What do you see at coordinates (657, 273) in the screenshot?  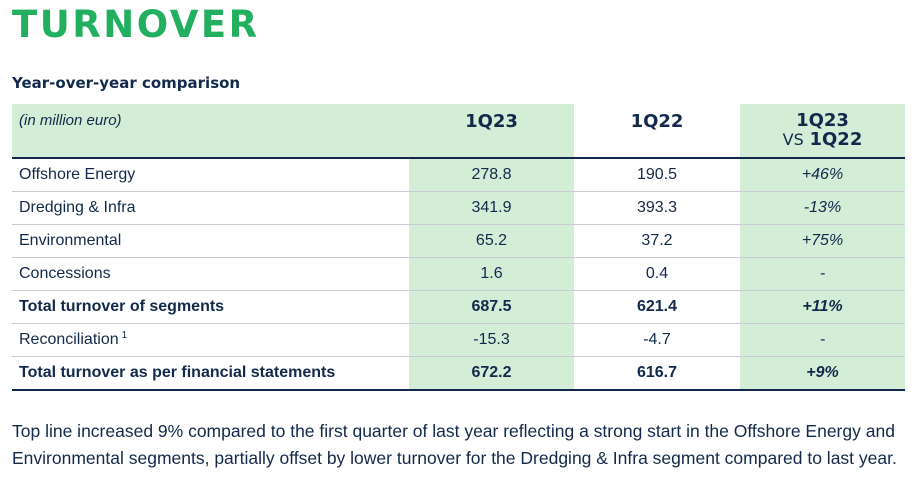 I see `value-1q22: 0.4` at bounding box center [657, 273].